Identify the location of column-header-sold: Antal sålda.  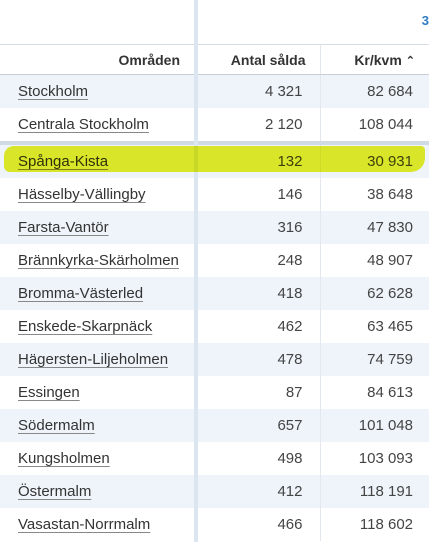
(259, 60).